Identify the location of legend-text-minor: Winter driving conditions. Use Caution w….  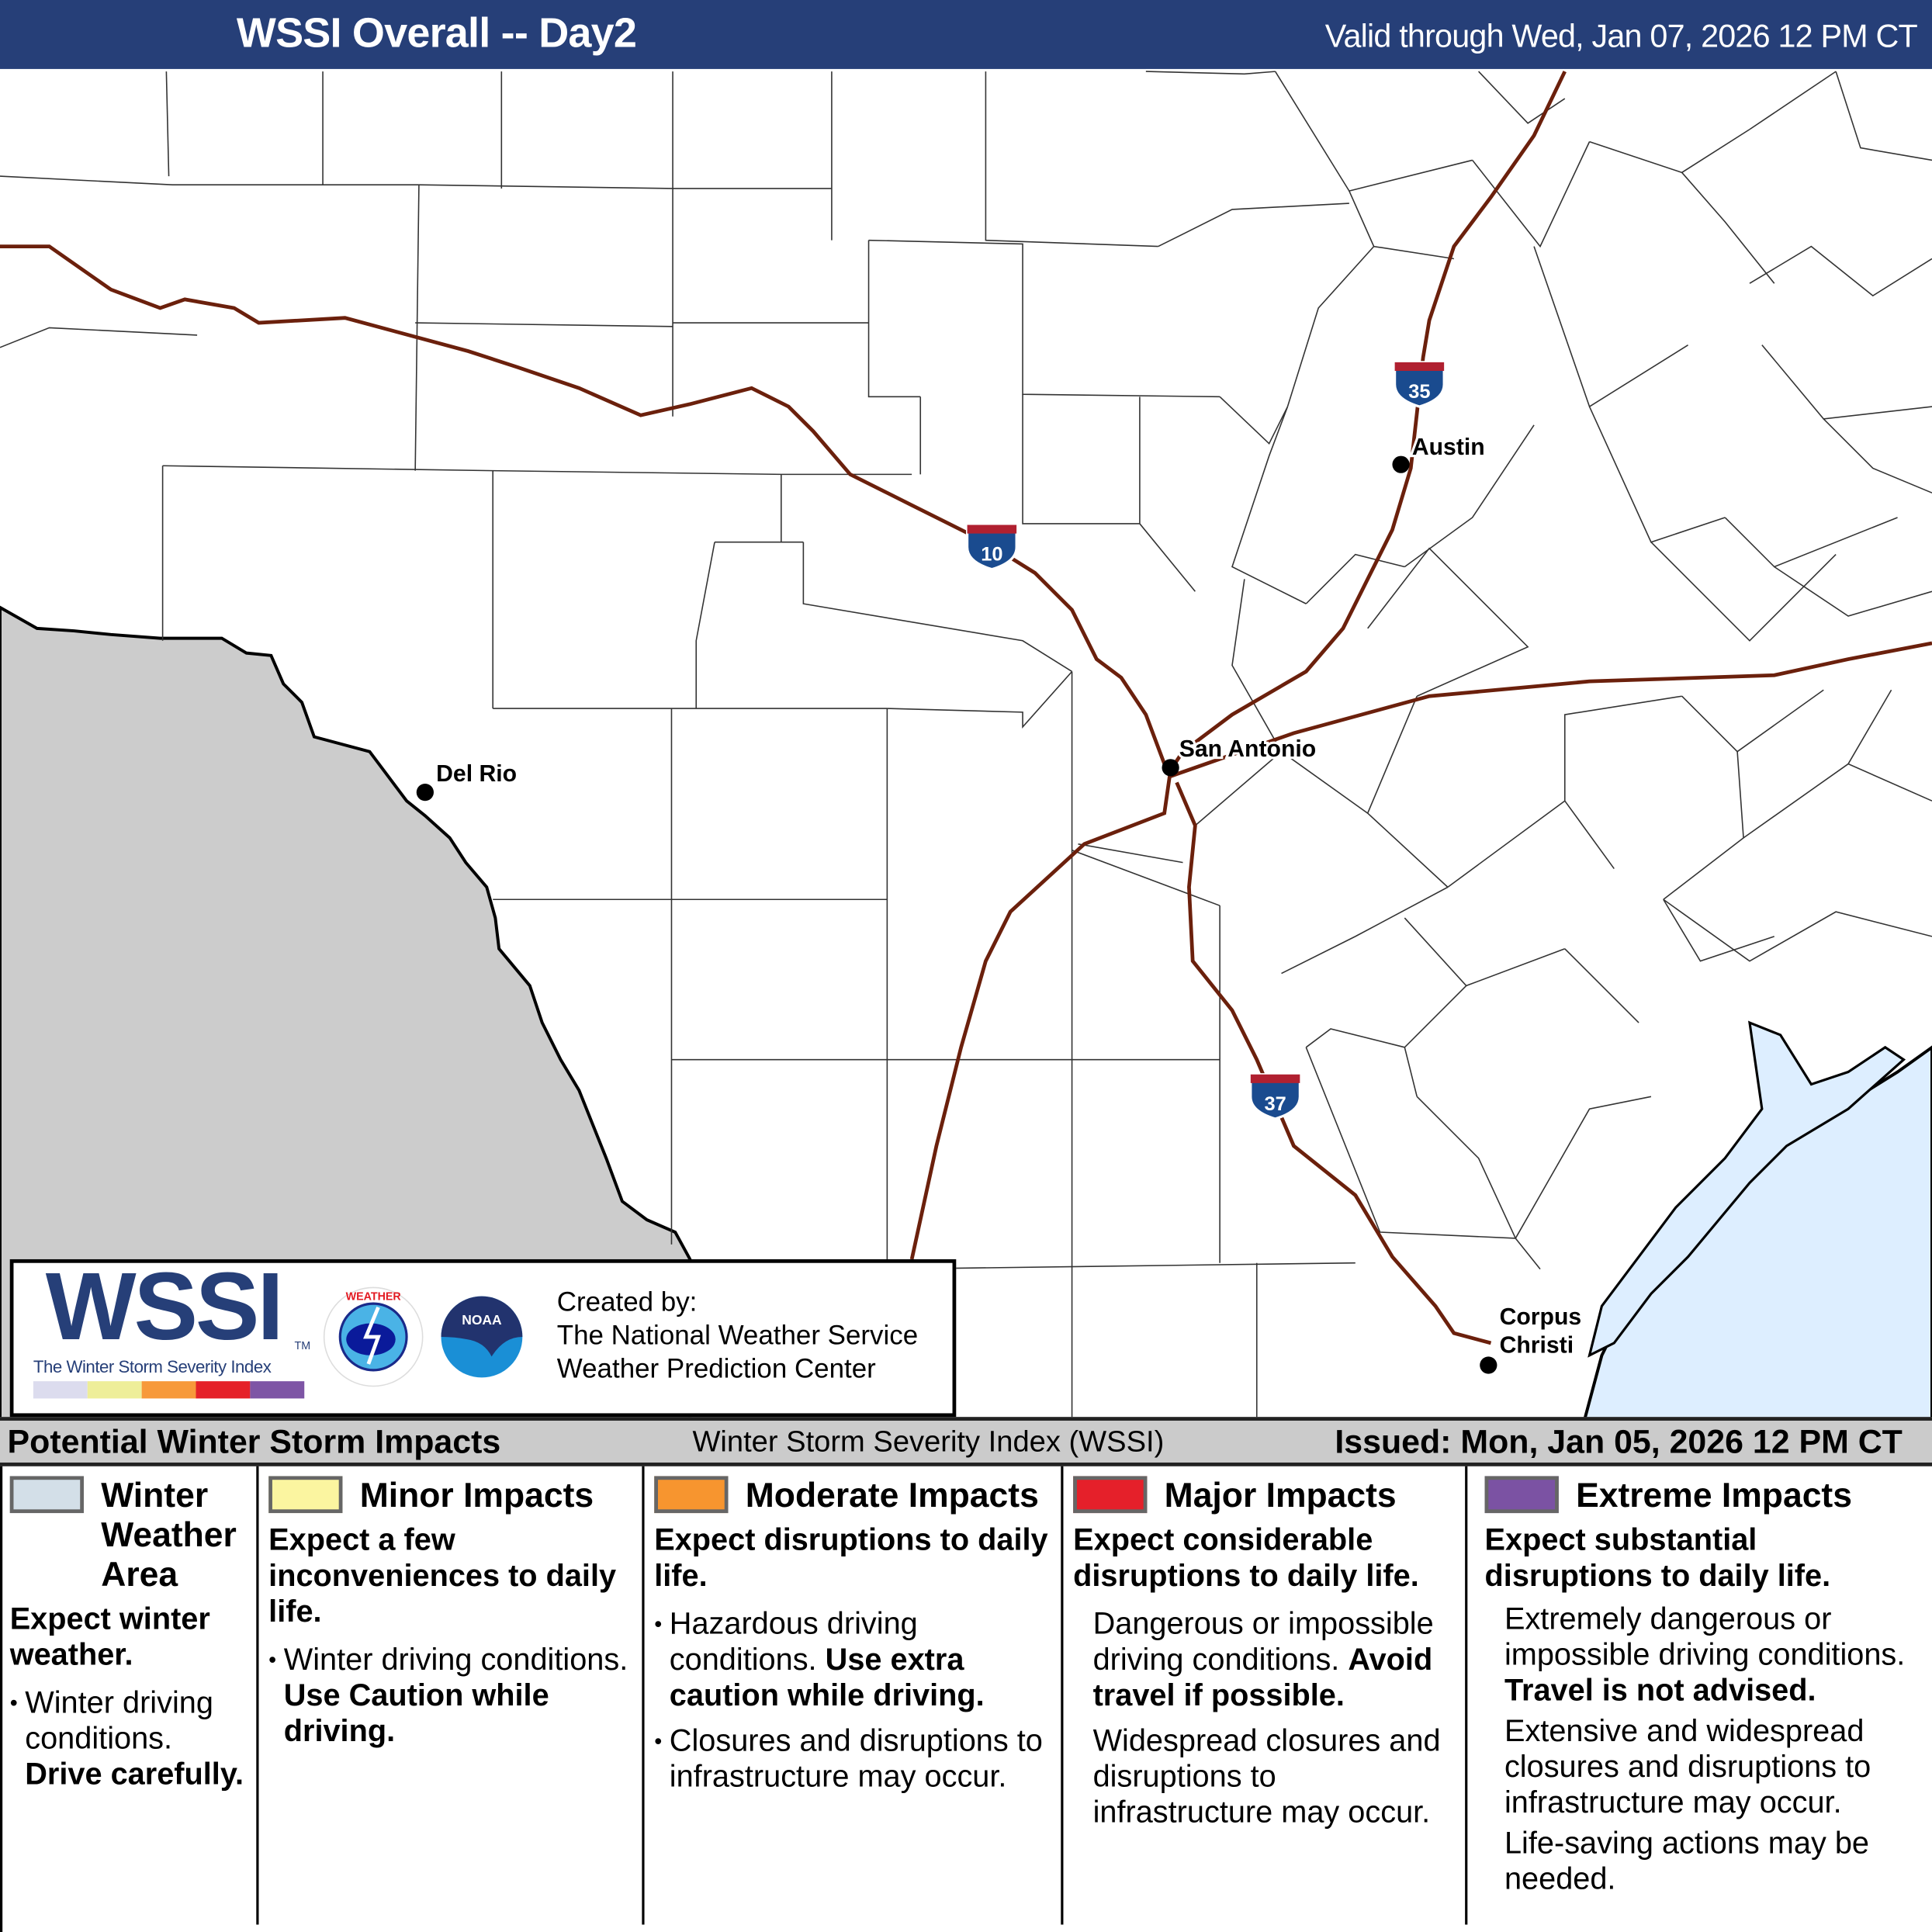
(455, 1695).